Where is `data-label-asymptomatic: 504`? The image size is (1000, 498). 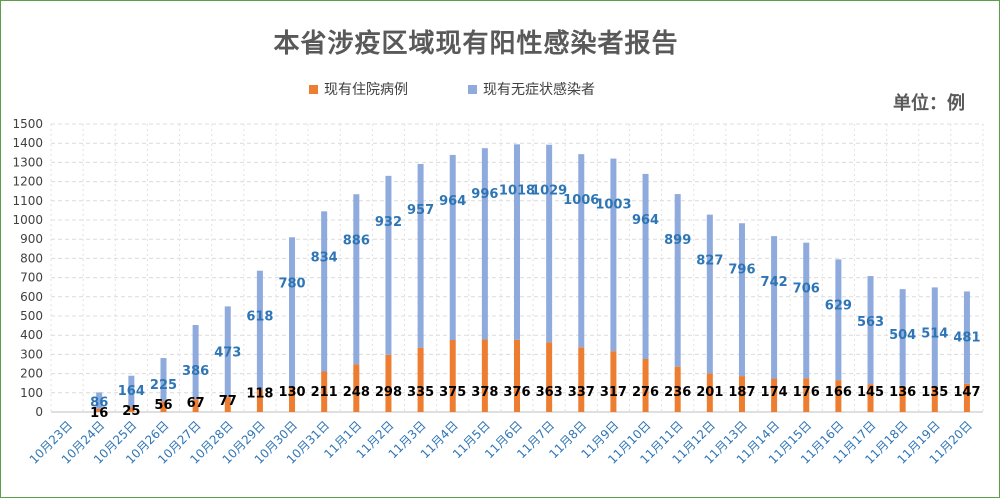
data-label-asymptomatic: 504 is located at coordinates (902, 335).